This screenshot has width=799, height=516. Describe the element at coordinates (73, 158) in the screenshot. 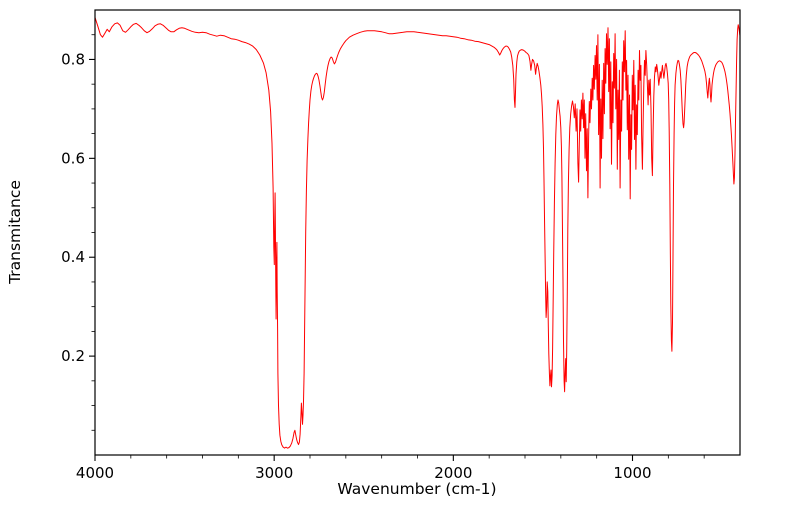

I see `y-tick-label: 0.6` at that location.